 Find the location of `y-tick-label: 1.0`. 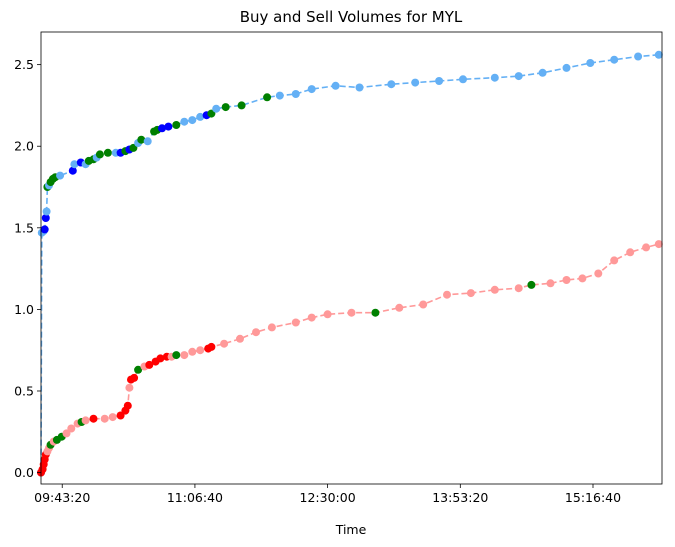

y-tick-label: 1.0 is located at coordinates (24, 309).